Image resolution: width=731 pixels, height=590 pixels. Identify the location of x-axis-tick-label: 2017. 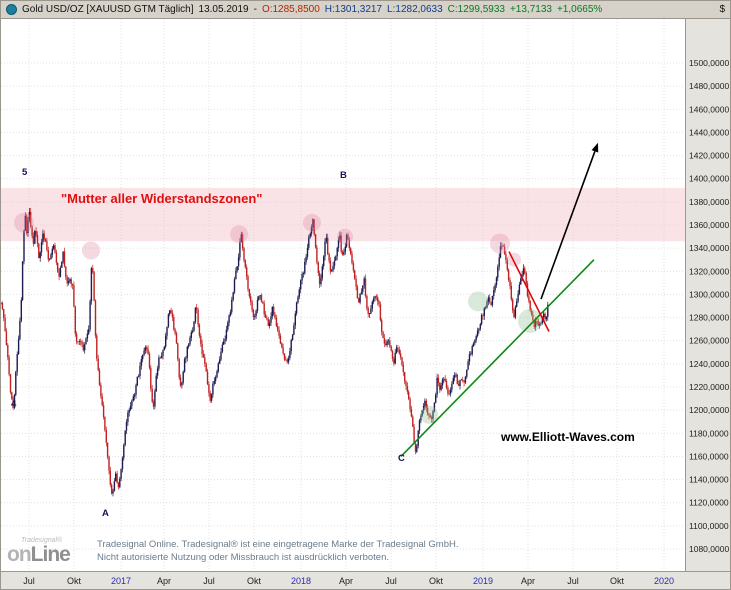
(121, 581).